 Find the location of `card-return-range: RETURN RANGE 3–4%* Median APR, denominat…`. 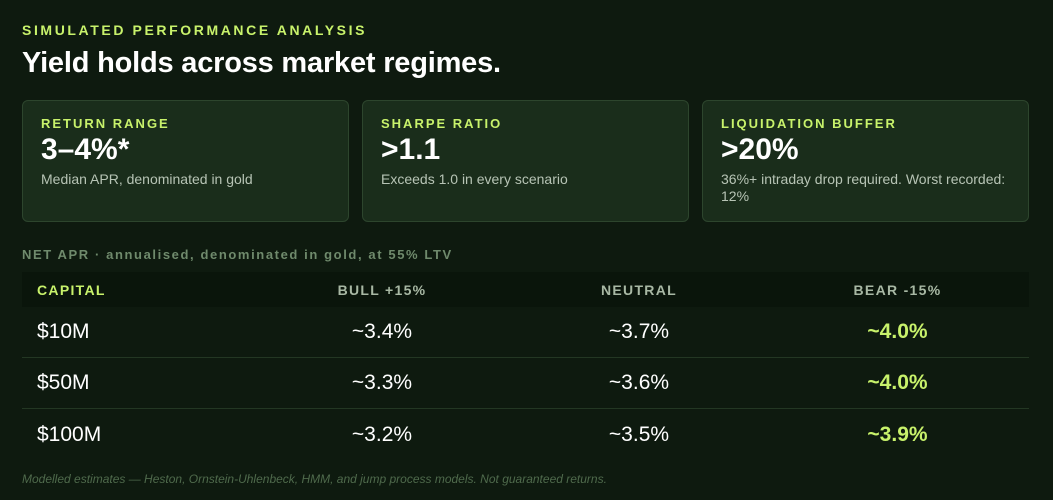

card-return-range: RETURN RANGE 3–4%* Median APR, denominat… is located at coordinates (185, 161).